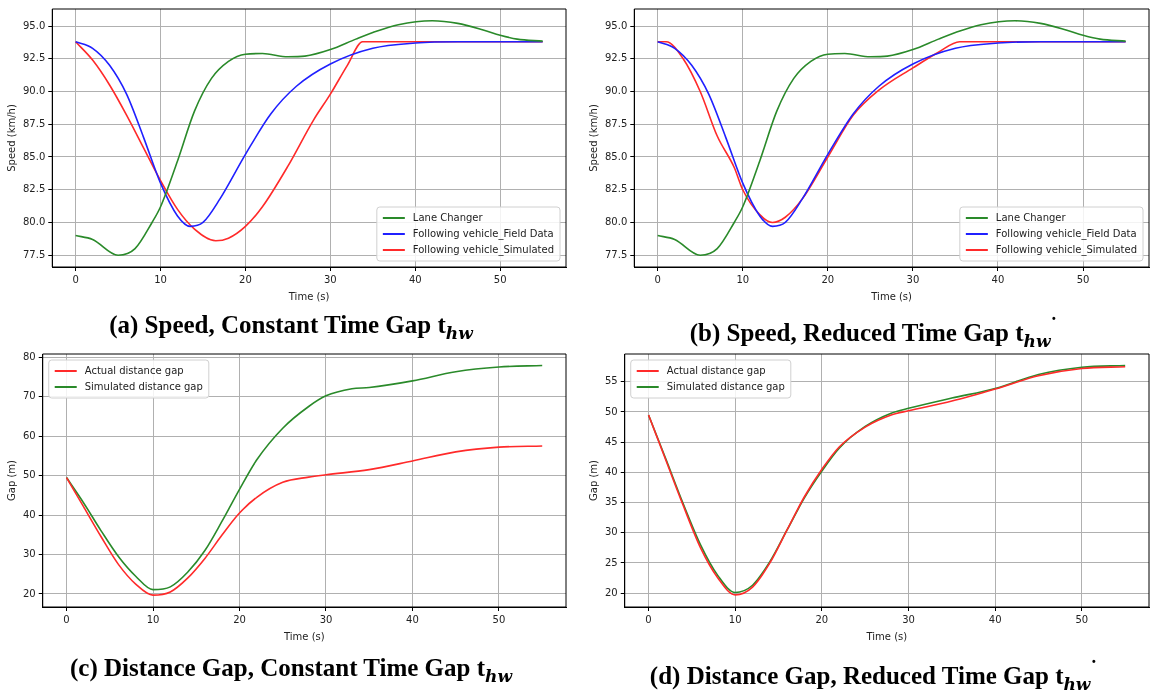  What do you see at coordinates (291, 327) in the screenshot?
I see `text: (a) Speed, Constant Time Gap t$_{hw}$` at bounding box center [291, 327].